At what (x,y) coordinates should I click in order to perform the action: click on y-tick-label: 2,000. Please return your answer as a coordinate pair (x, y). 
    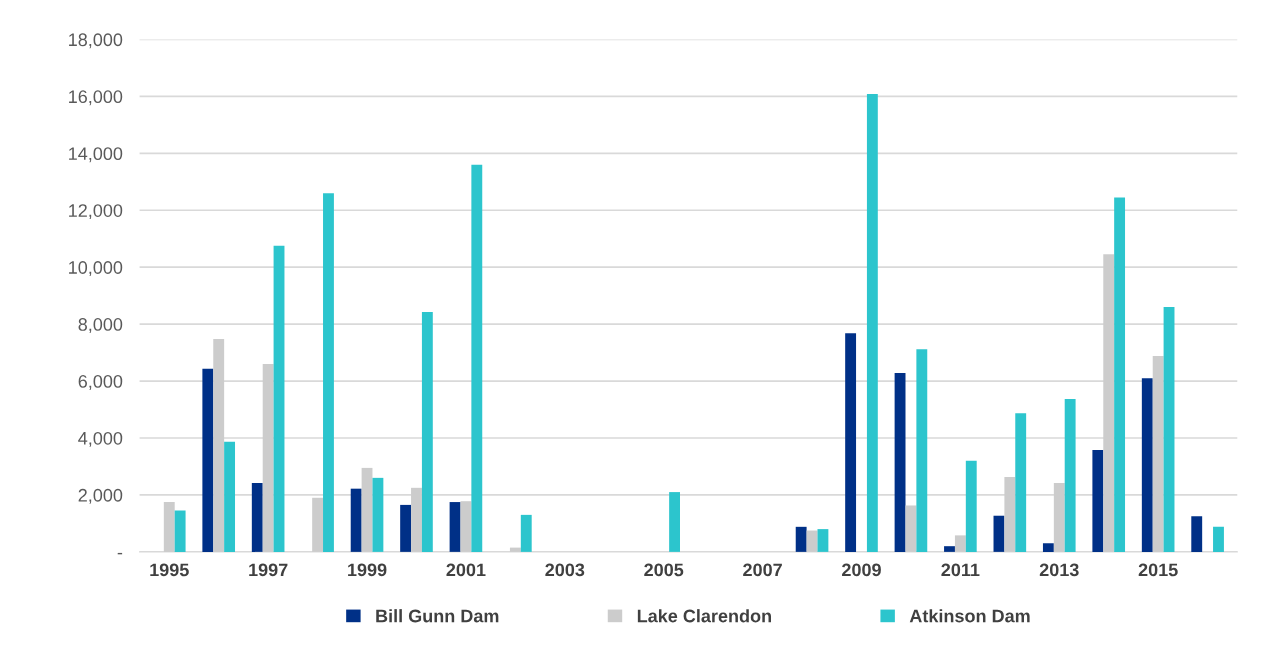
    Looking at the image, I should click on (100, 496).